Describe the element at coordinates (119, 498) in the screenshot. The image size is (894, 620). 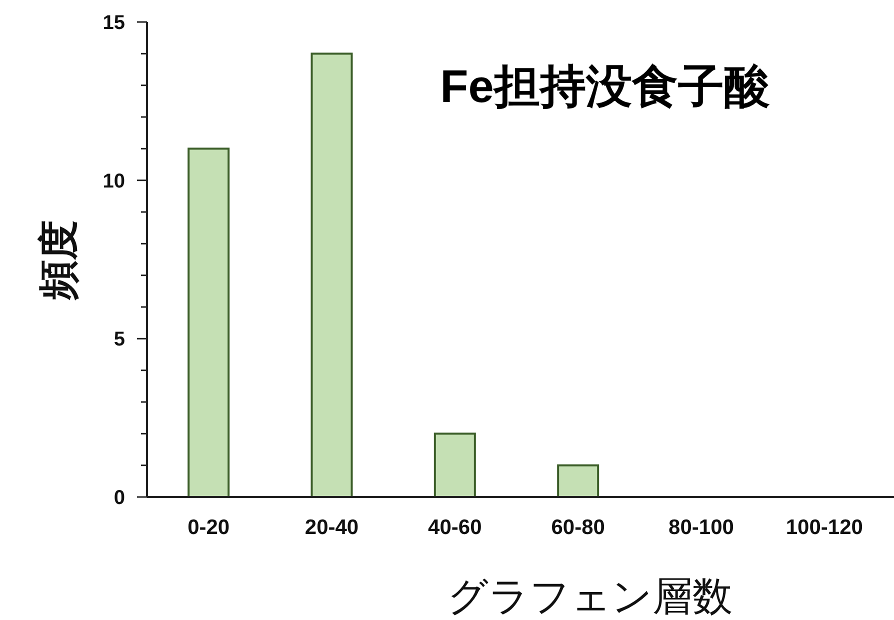
I see `y-tick-label: 0` at that location.